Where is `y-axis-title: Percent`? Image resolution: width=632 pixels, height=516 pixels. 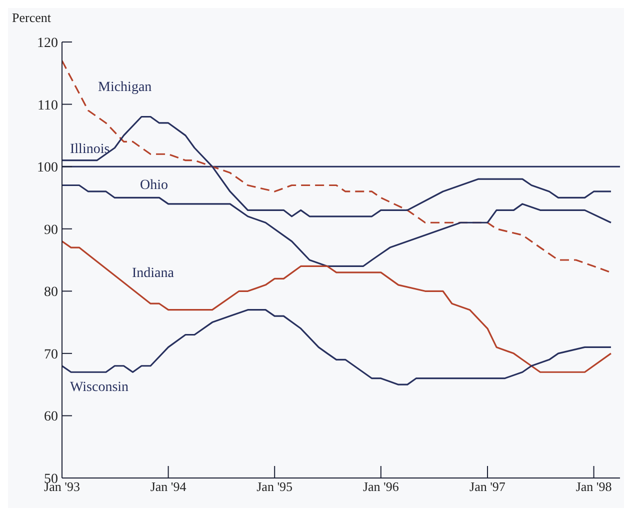 y-axis-title: Percent is located at coordinates (31, 18).